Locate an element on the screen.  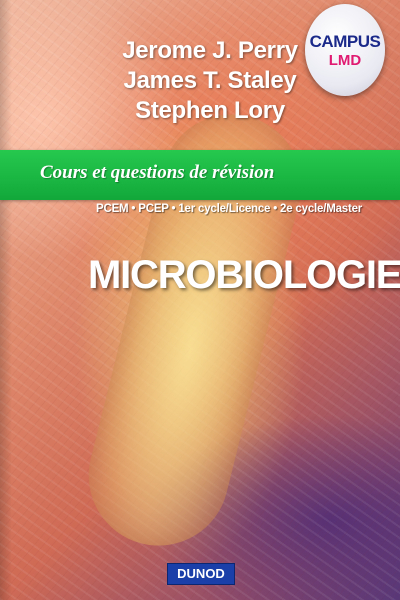
author-name: James T. Staley is located at coordinates (210, 80).